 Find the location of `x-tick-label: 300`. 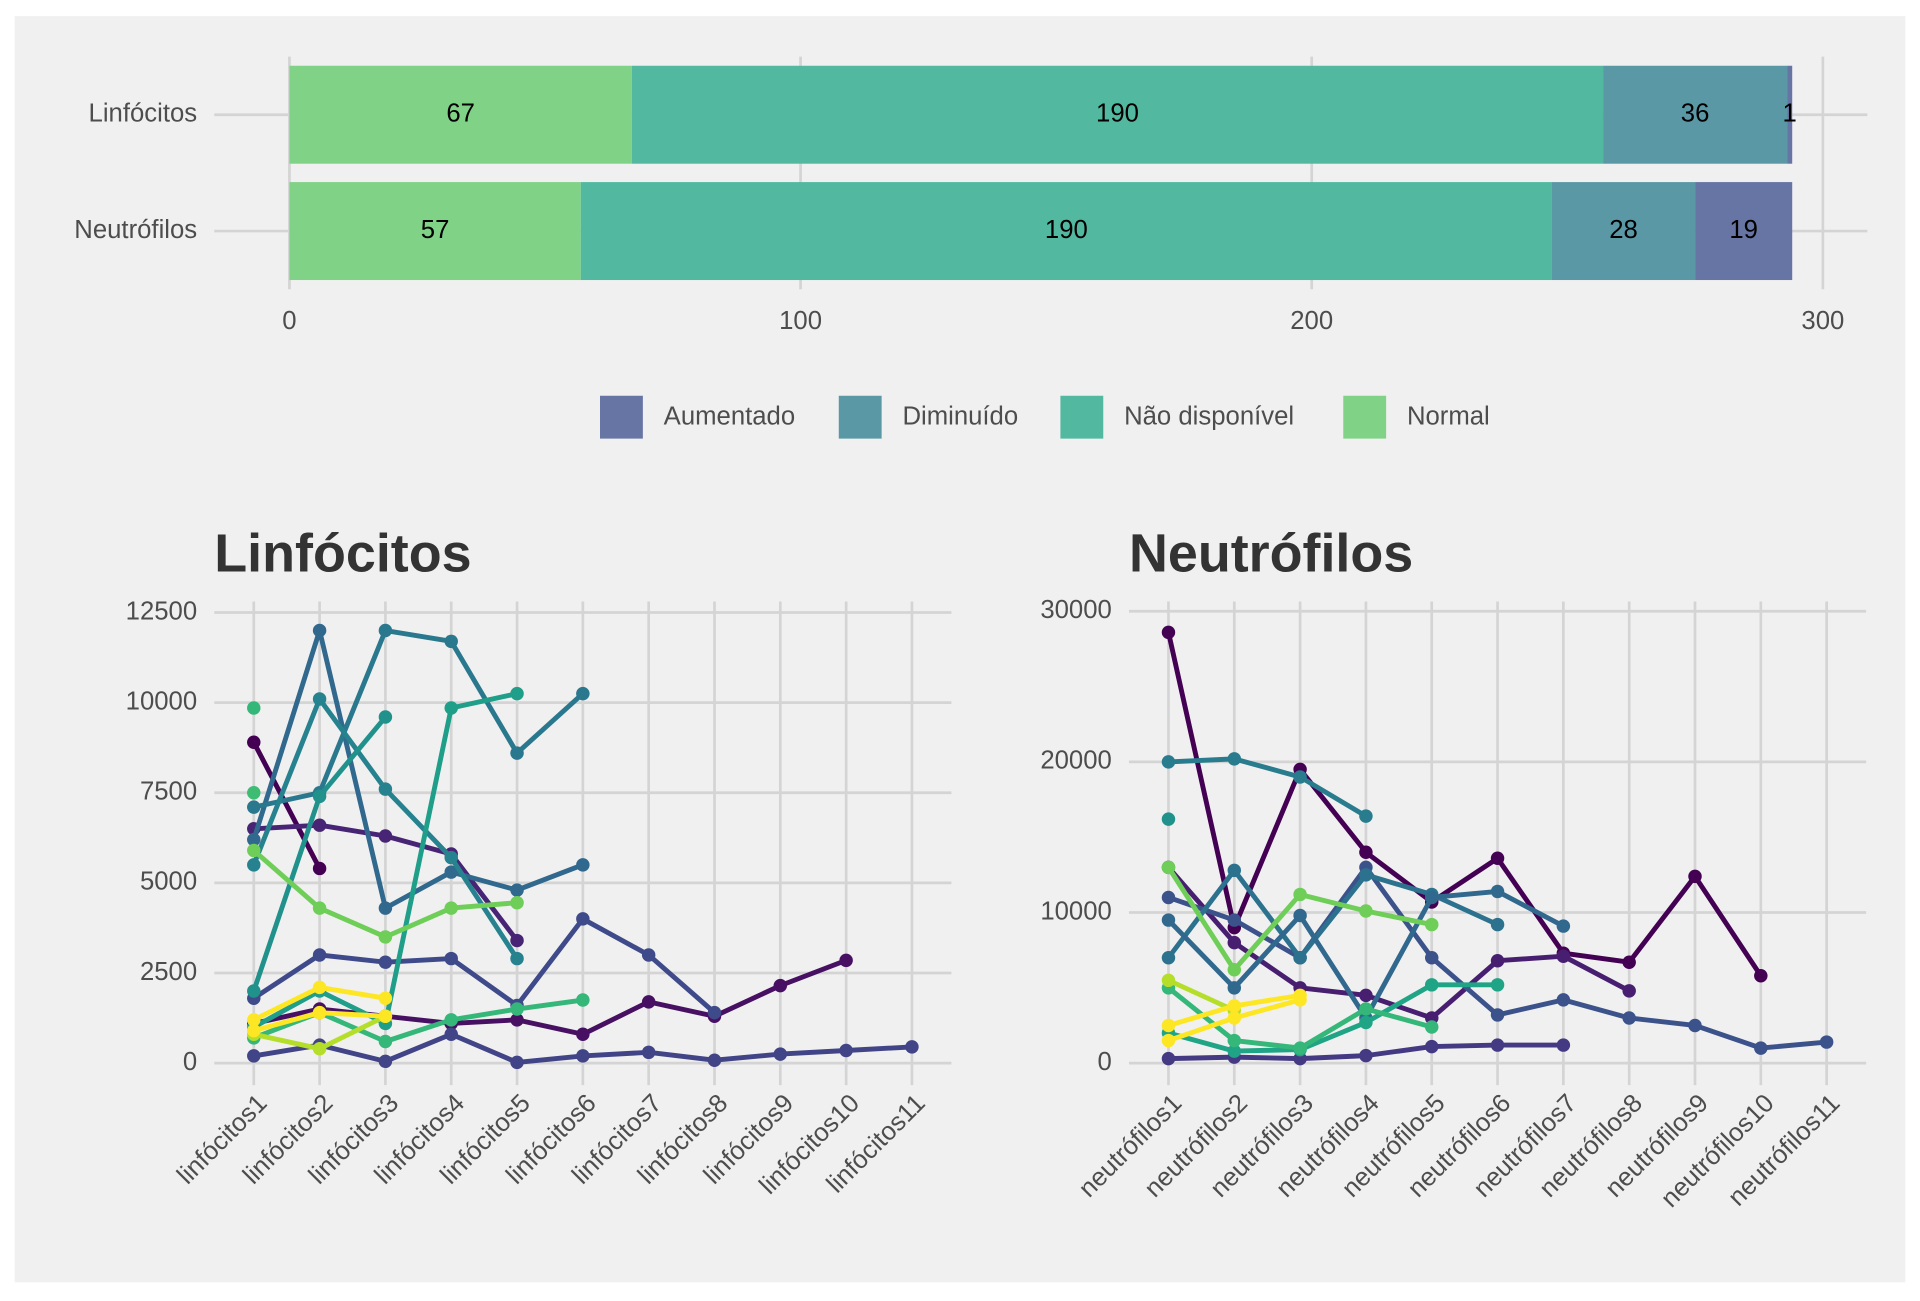

x-tick-label: 300 is located at coordinates (1822, 321).